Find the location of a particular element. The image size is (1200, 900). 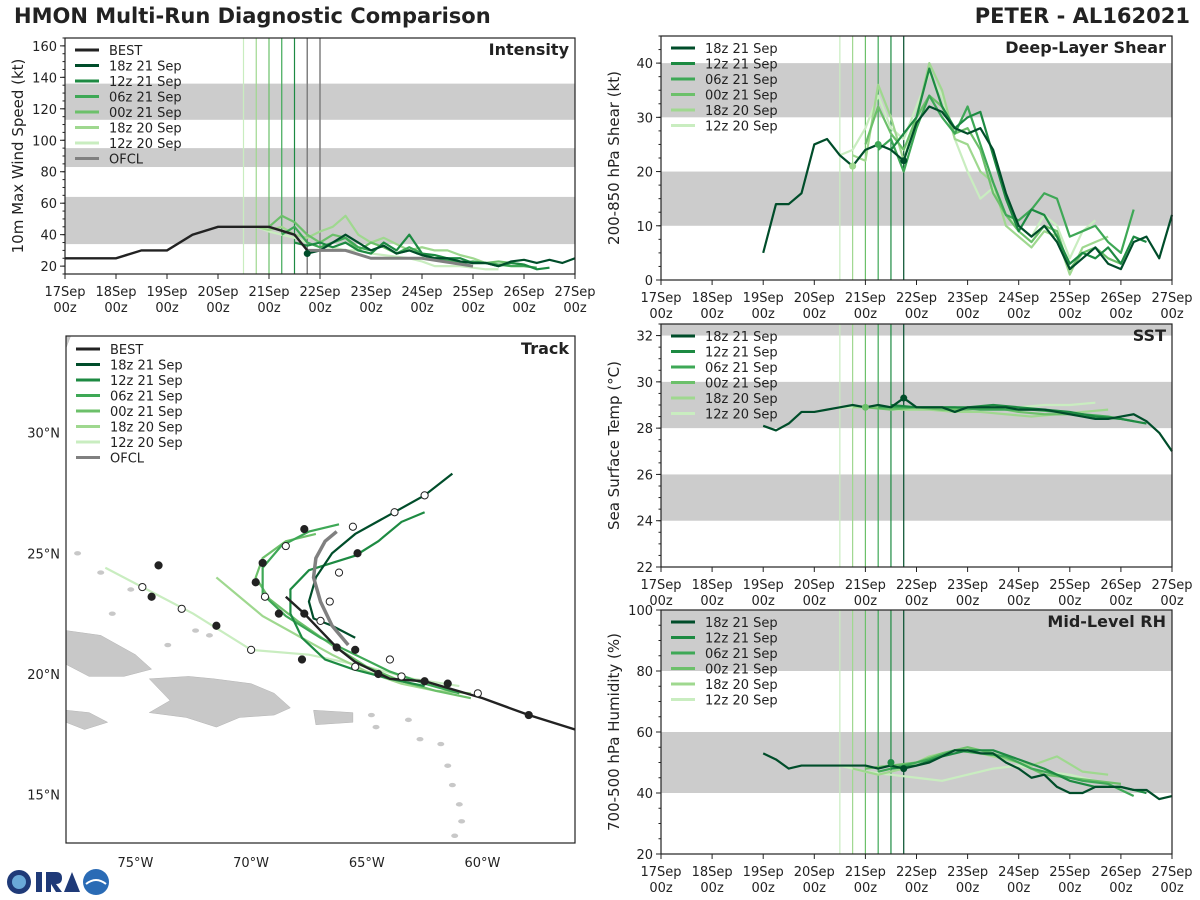

y-tick-label: 32 is located at coordinates (644, 337).